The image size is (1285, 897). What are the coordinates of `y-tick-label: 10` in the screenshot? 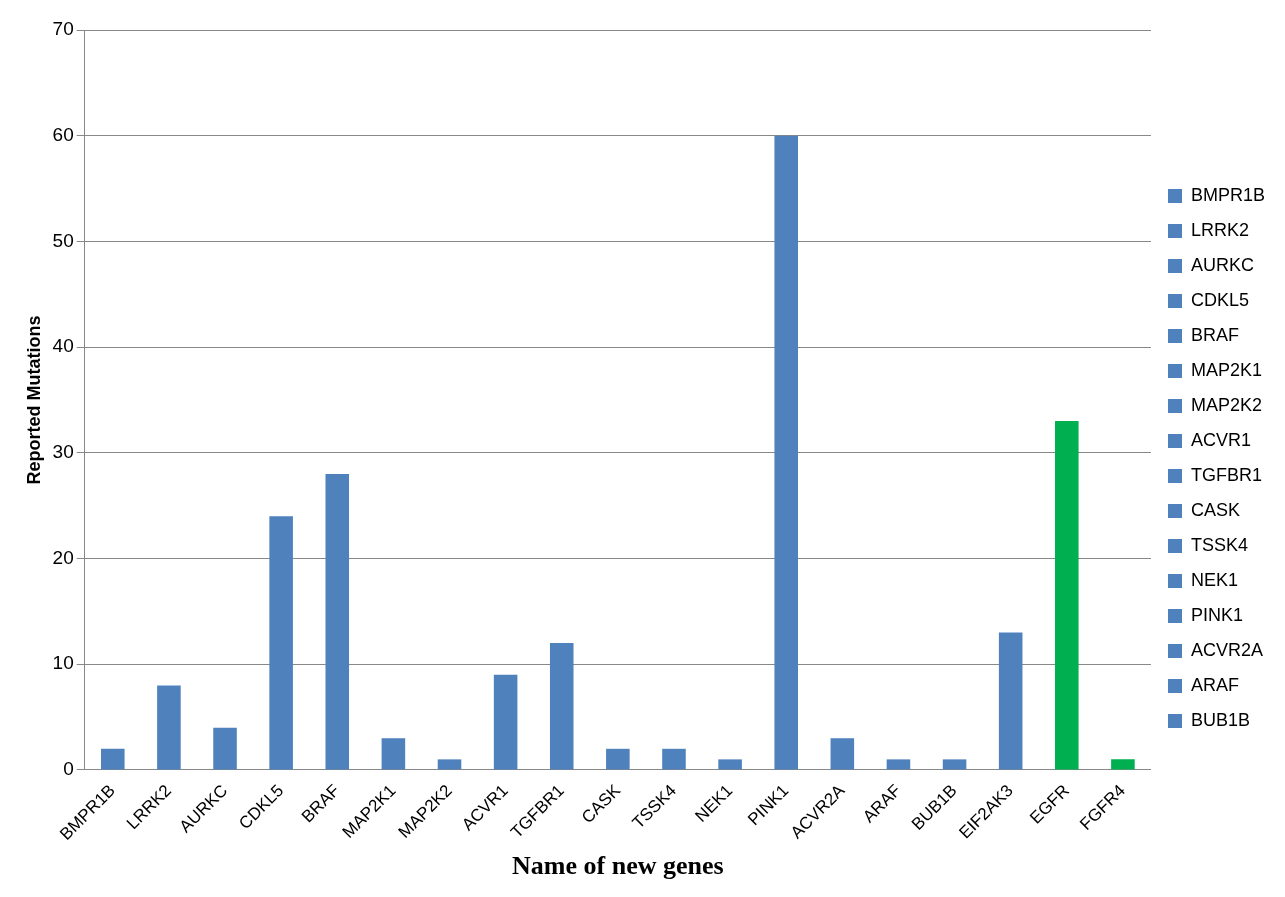 It's located at (63, 663).